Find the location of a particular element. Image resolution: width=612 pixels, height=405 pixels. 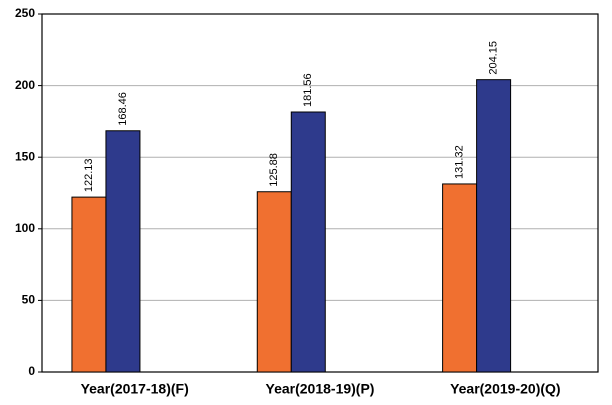

x-tick-label: Year(2018-19)(P) is located at coordinates (320, 389).